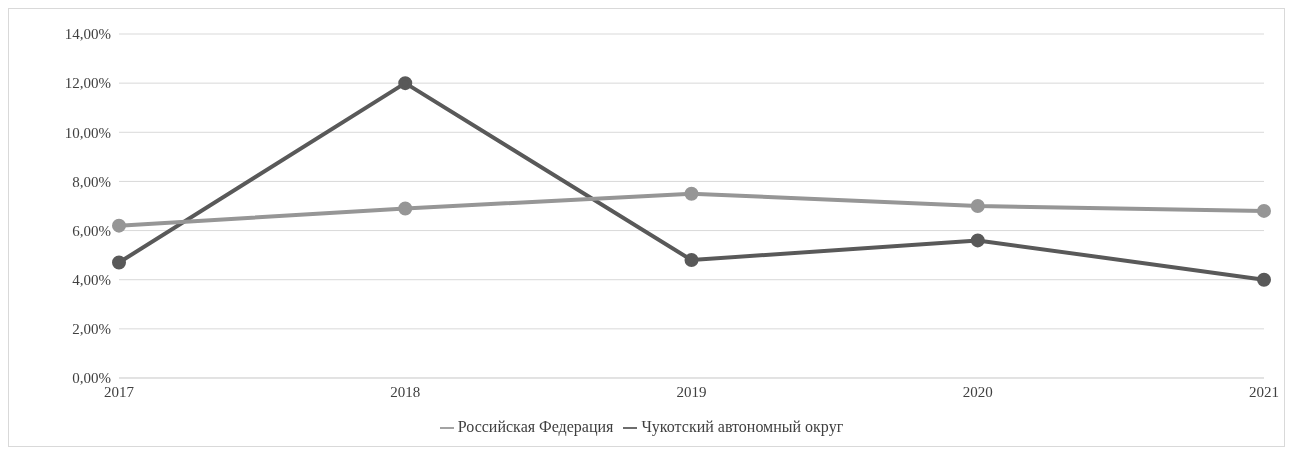  I want to click on x-tick-label: 2021, so click(1264, 391).